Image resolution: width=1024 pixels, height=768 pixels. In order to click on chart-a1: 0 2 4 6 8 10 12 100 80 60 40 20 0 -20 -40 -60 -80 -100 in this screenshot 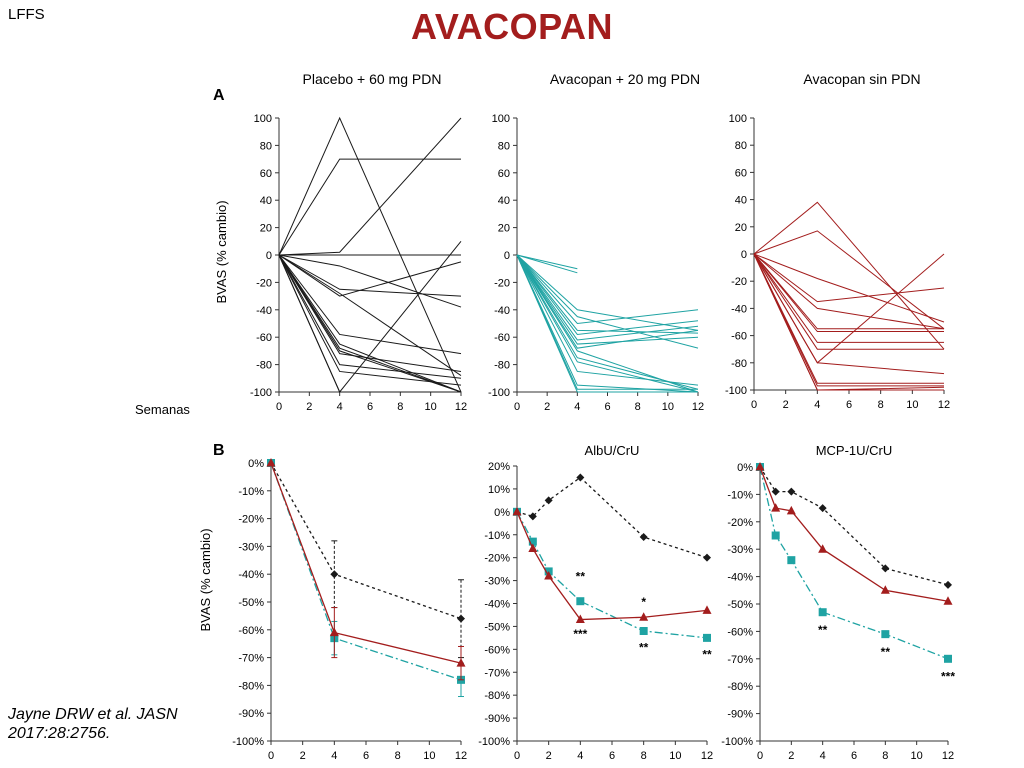, I will do `click(358, 263)`.